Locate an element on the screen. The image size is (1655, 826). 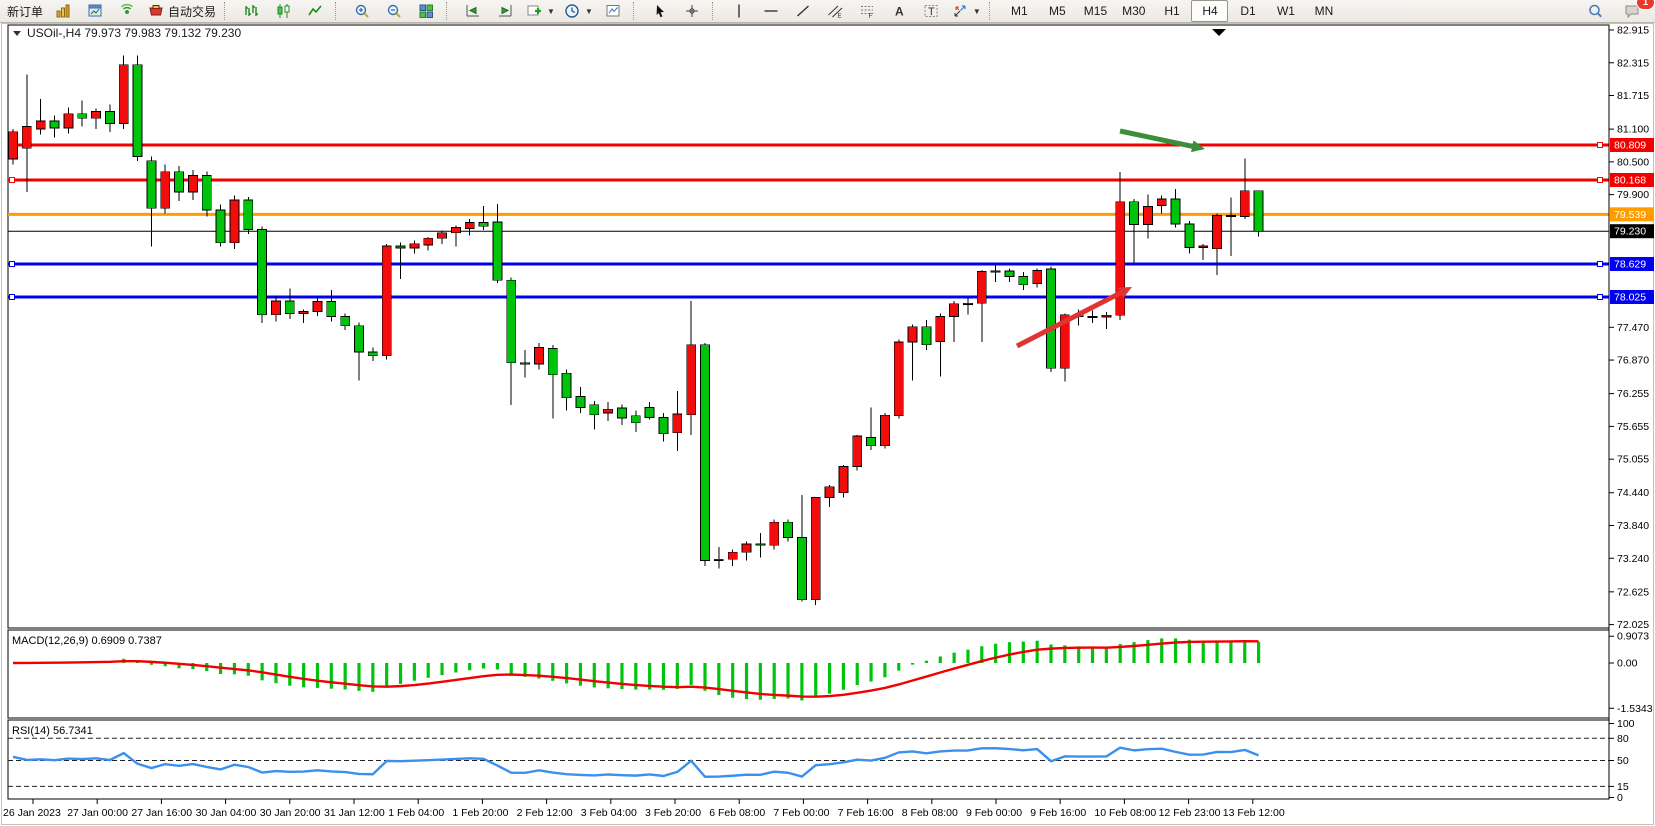
timeframe-h4-button: H4 is located at coordinates (1210, 11).